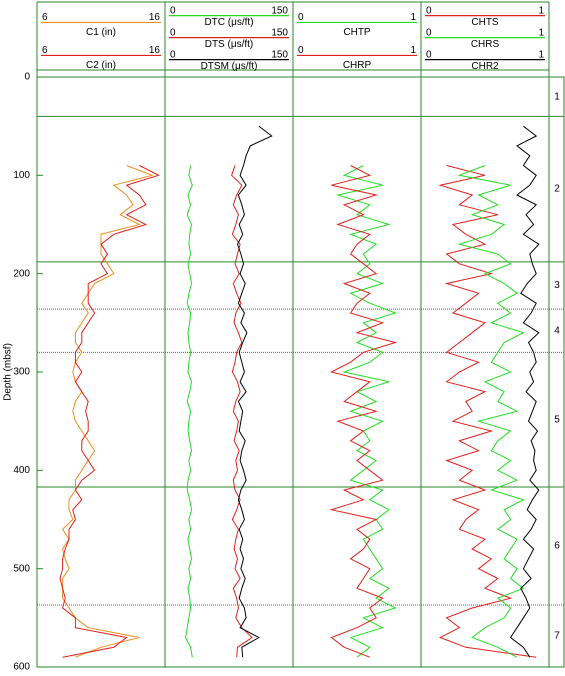 Image resolution: width=565 pixels, height=676 pixels. Describe the element at coordinates (21, 667) in the screenshot. I see `y-tick-label: 600` at that location.